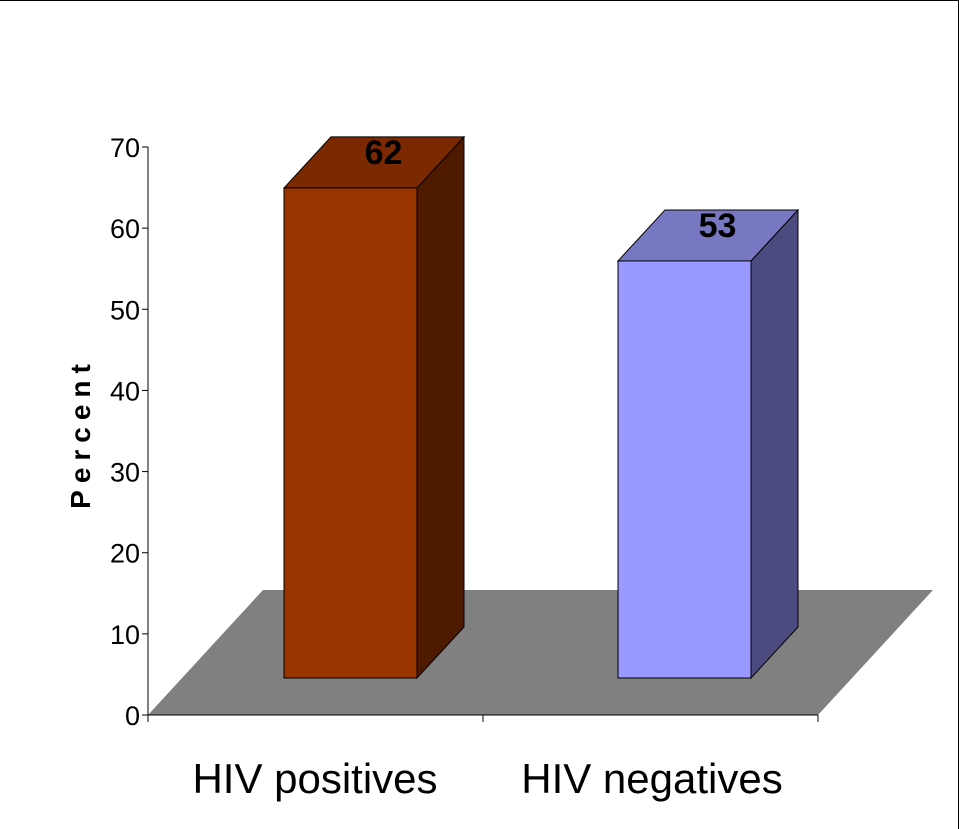 This screenshot has height=829, width=959. I want to click on y-axis: 0 10 20 30 40 50 60 70, so click(129, 432).